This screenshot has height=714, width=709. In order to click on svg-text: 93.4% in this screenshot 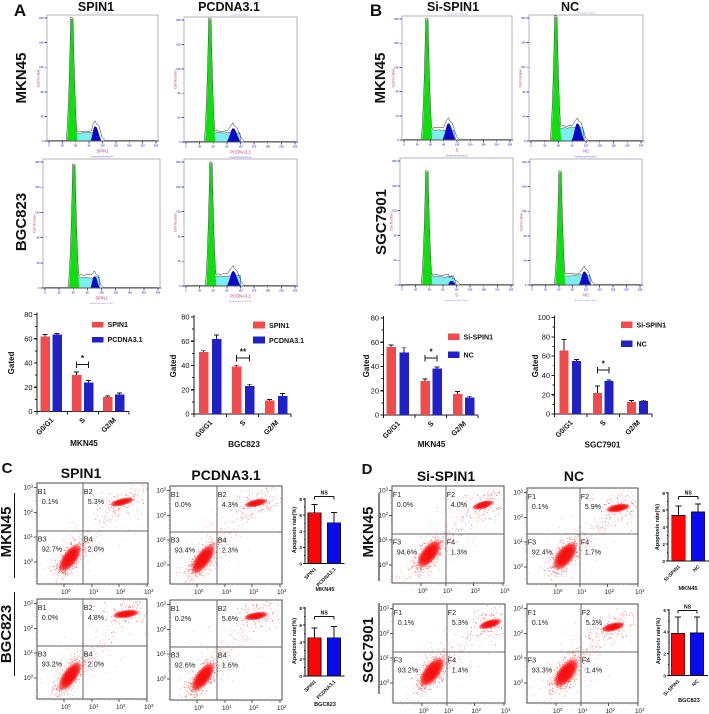, I will do `click(185, 550)`.